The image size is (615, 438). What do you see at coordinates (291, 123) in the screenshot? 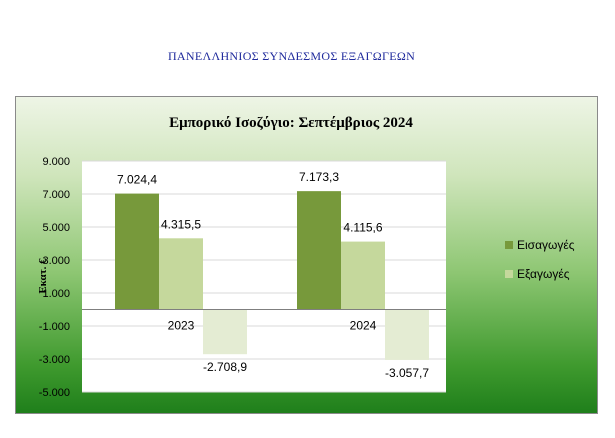
I see `chart-title: Εμπορικό Ισοζύγιο: Σεπτέμβριος 2024` at bounding box center [291, 123].